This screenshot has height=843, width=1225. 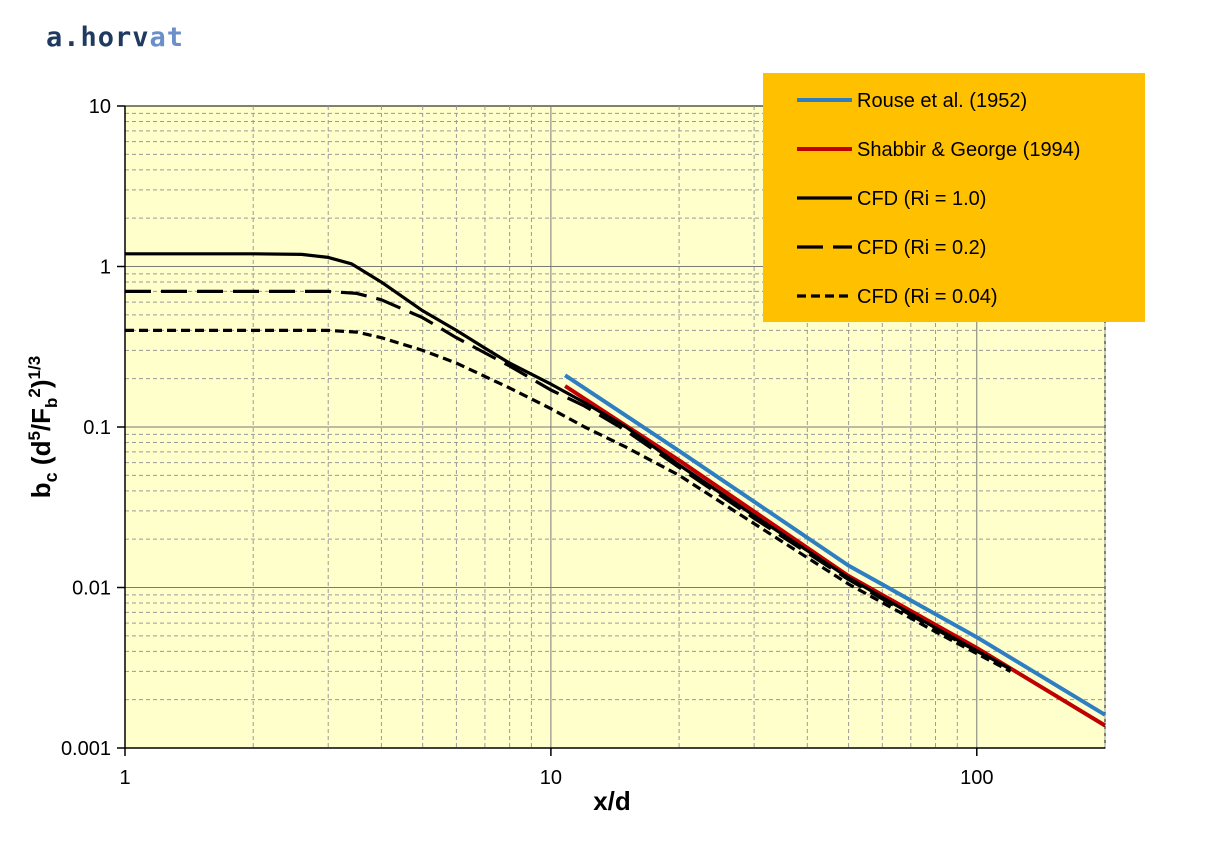 I want to click on legend-label-1: Rouse et al. (1952), so click(x=942, y=101).